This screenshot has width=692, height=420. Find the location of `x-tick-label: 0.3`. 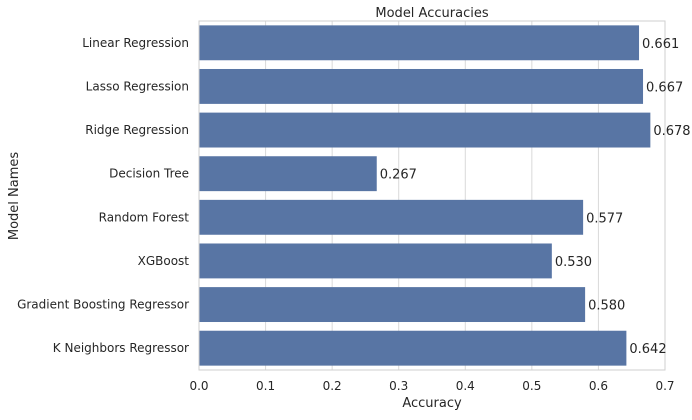

x-tick-label: 0.3 is located at coordinates (398, 386).